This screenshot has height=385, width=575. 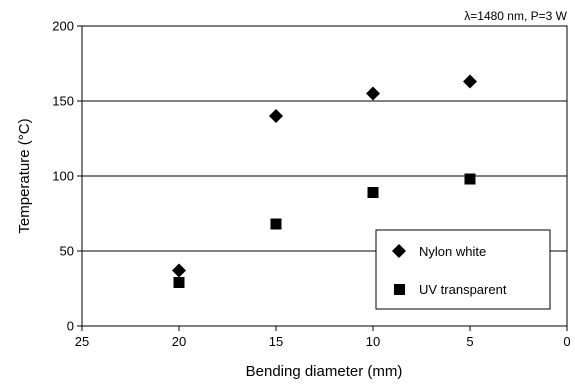 I want to click on x-tick-label-0: 0, so click(x=566, y=341).